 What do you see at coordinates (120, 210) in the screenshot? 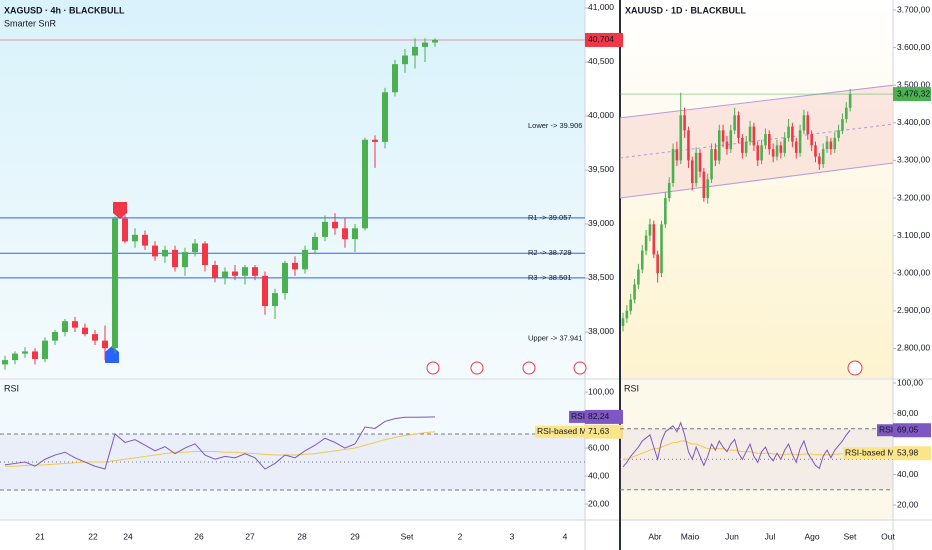
I see `signal-pin` at bounding box center [120, 210].